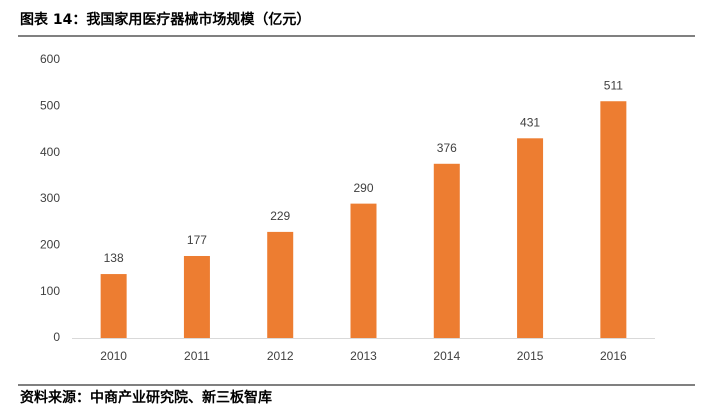  I want to click on y-tick-label: 200, so click(50, 245).